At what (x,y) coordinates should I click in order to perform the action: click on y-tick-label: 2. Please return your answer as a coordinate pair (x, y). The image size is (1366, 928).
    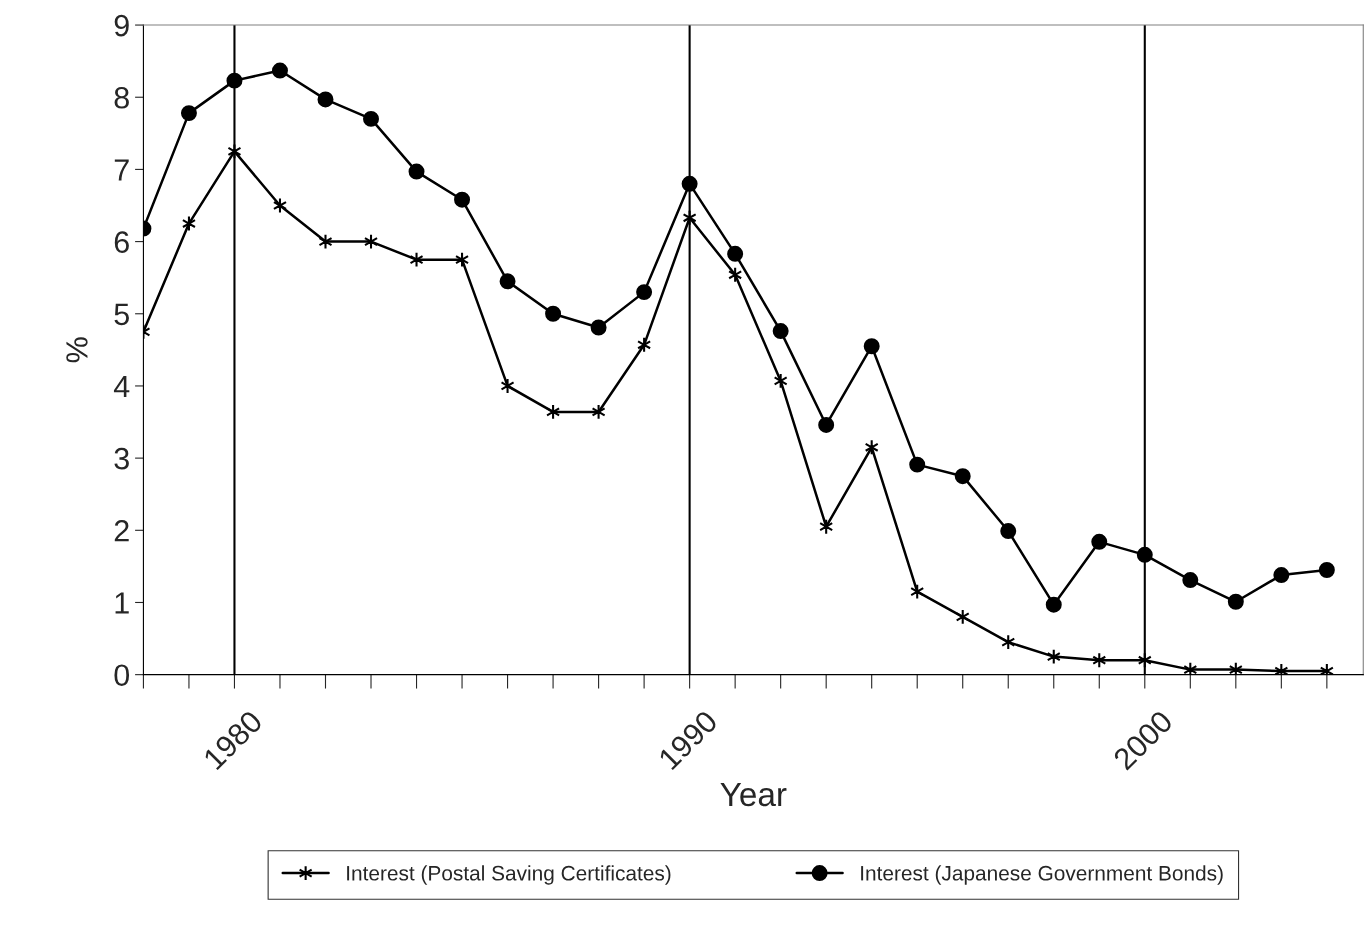
    Looking at the image, I should click on (121, 531).